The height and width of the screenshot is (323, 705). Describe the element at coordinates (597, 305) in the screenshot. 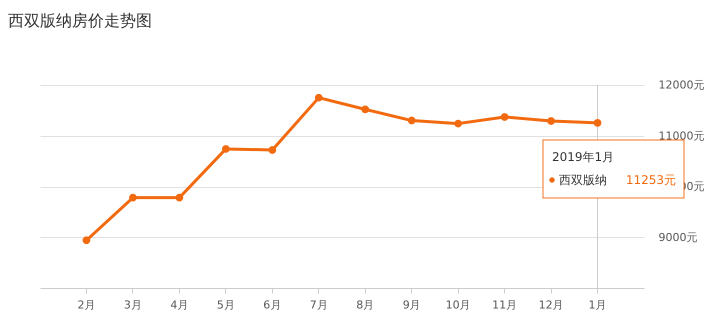

I see `x-tick-label: 1月` at that location.